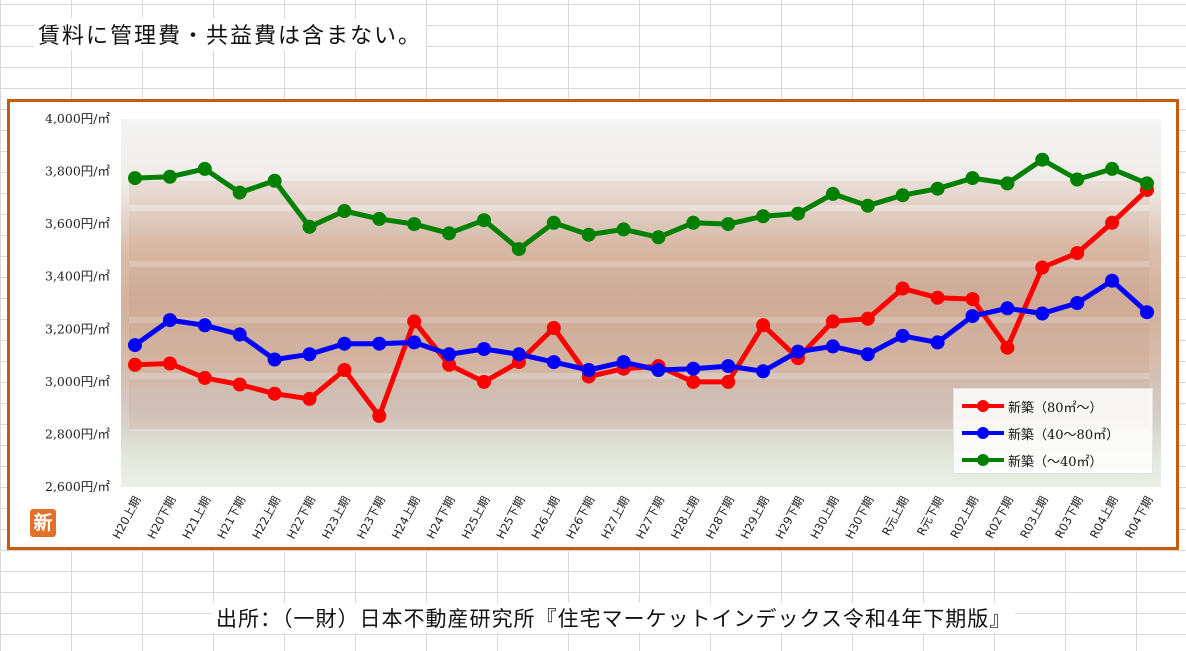 The width and height of the screenshot is (1186, 651). I want to click on legend-item: 新築（～40㎡）, so click(1032, 460).